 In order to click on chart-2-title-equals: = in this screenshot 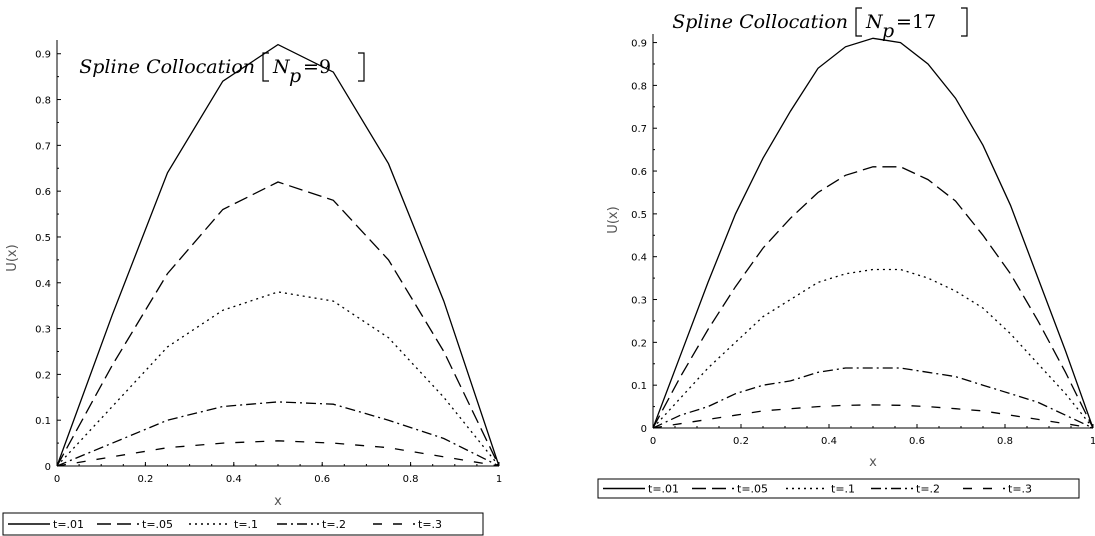, I will do `click(904, 22)`.